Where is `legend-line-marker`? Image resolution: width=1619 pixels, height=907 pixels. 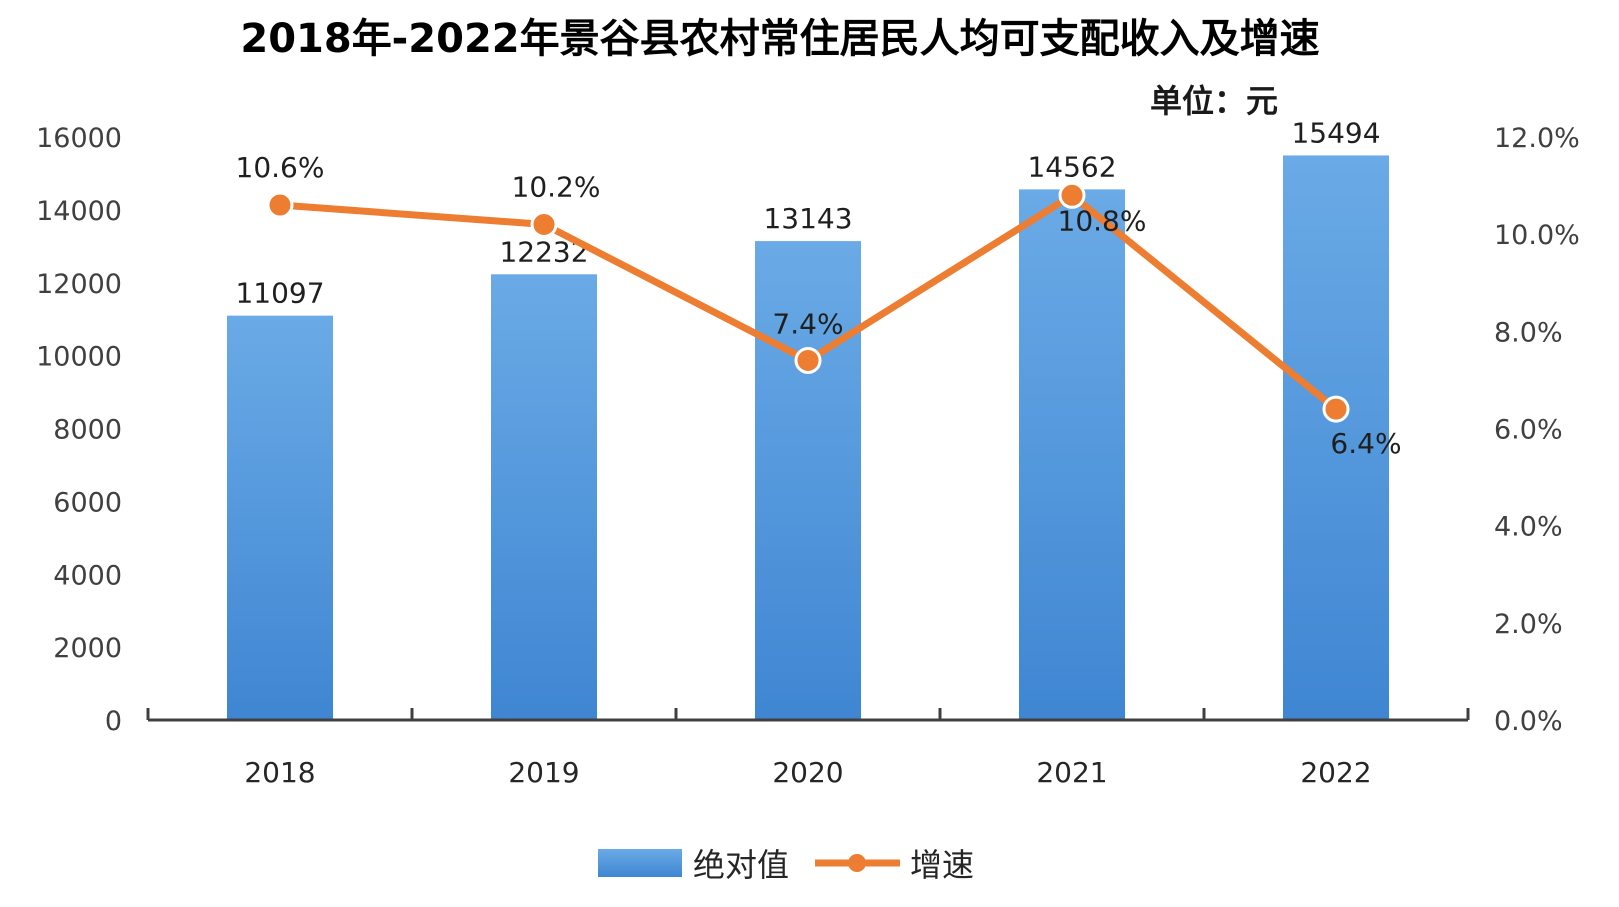 legend-line-marker is located at coordinates (857, 863).